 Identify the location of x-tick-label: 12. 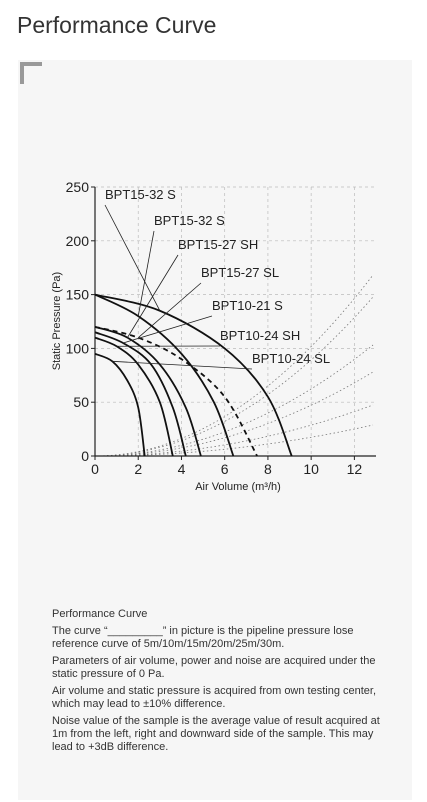
(355, 469).